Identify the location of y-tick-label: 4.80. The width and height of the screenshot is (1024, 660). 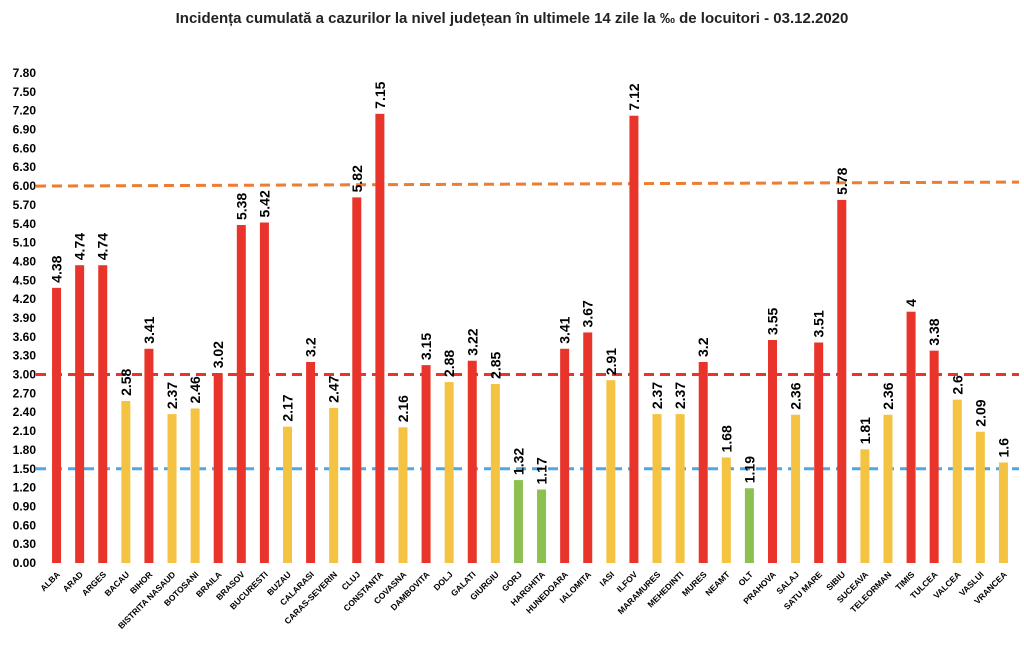
(25, 261).